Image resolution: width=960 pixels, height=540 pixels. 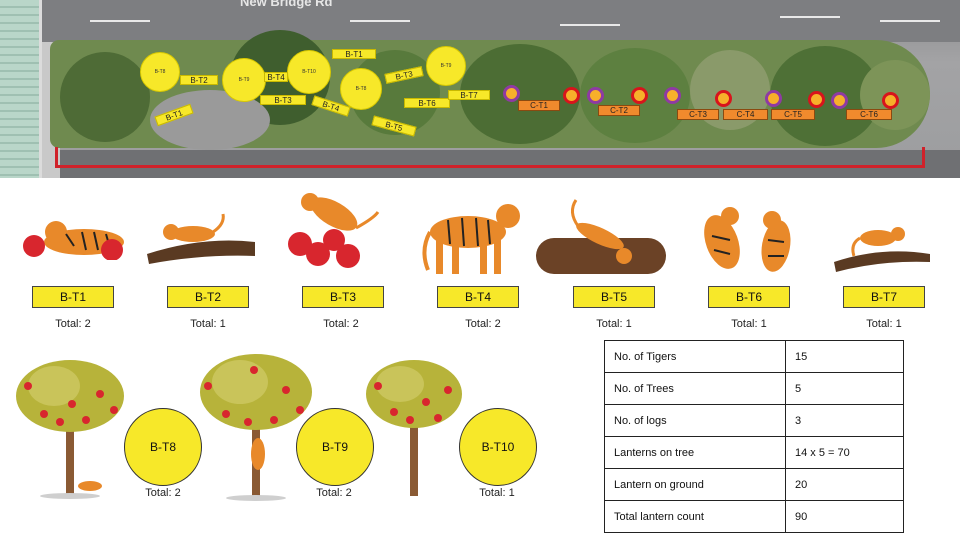 I want to click on car-park, so click(x=510, y=164).